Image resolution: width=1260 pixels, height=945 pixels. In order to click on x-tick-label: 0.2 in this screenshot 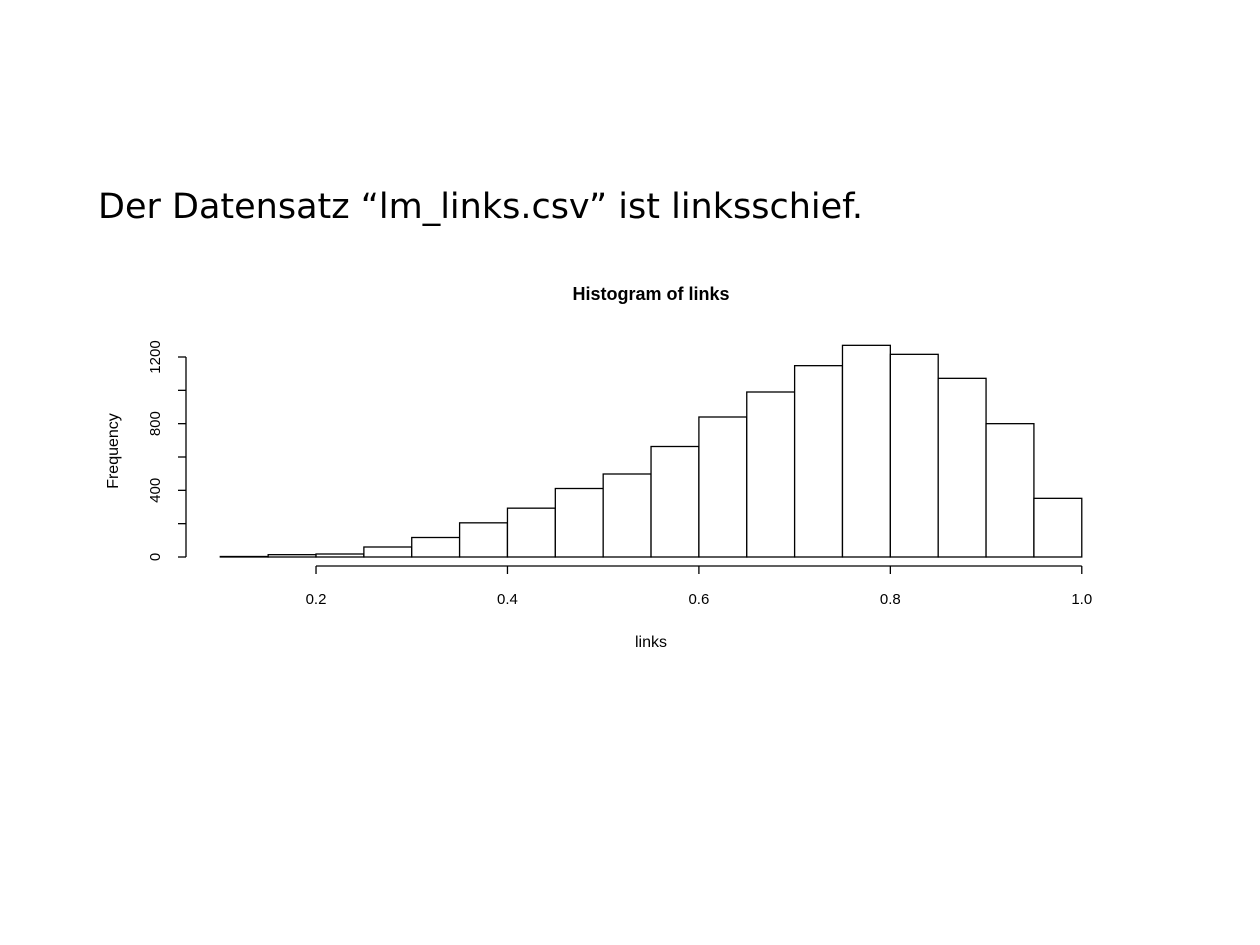, I will do `click(316, 599)`.